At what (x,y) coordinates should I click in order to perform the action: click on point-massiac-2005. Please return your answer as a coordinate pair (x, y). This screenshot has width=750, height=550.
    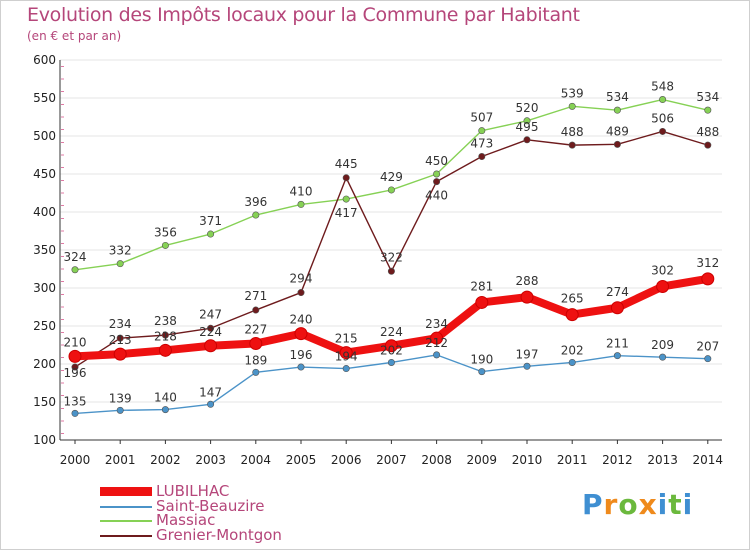
    Looking at the image, I should click on (301, 204).